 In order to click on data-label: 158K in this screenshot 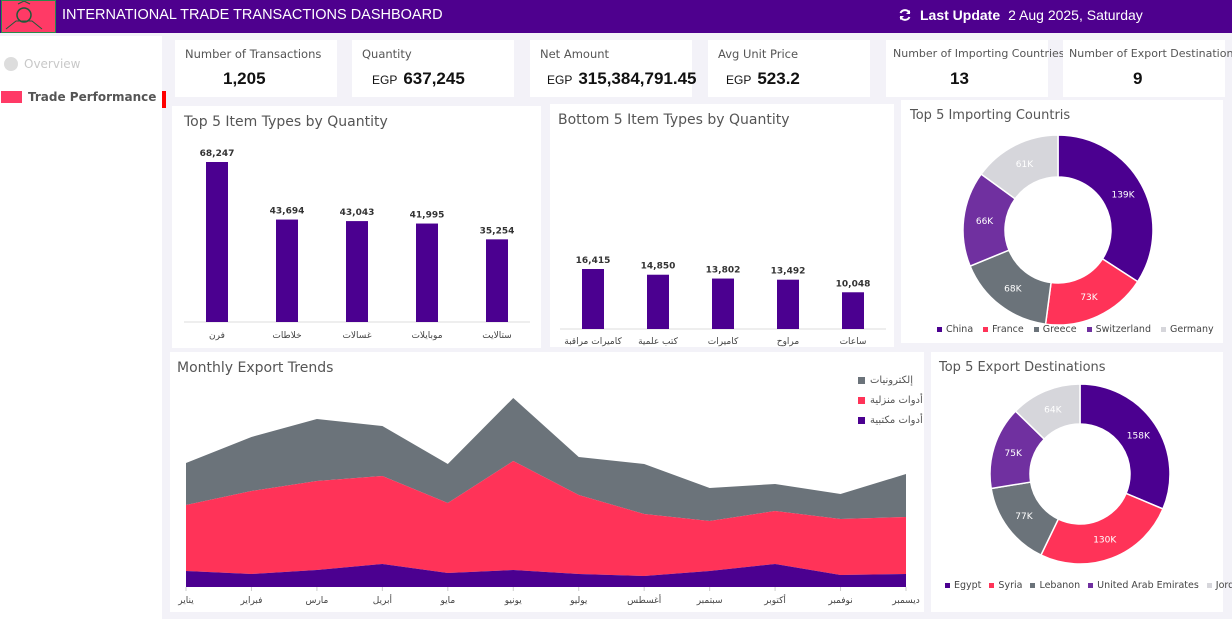, I will do `click(1139, 436)`.